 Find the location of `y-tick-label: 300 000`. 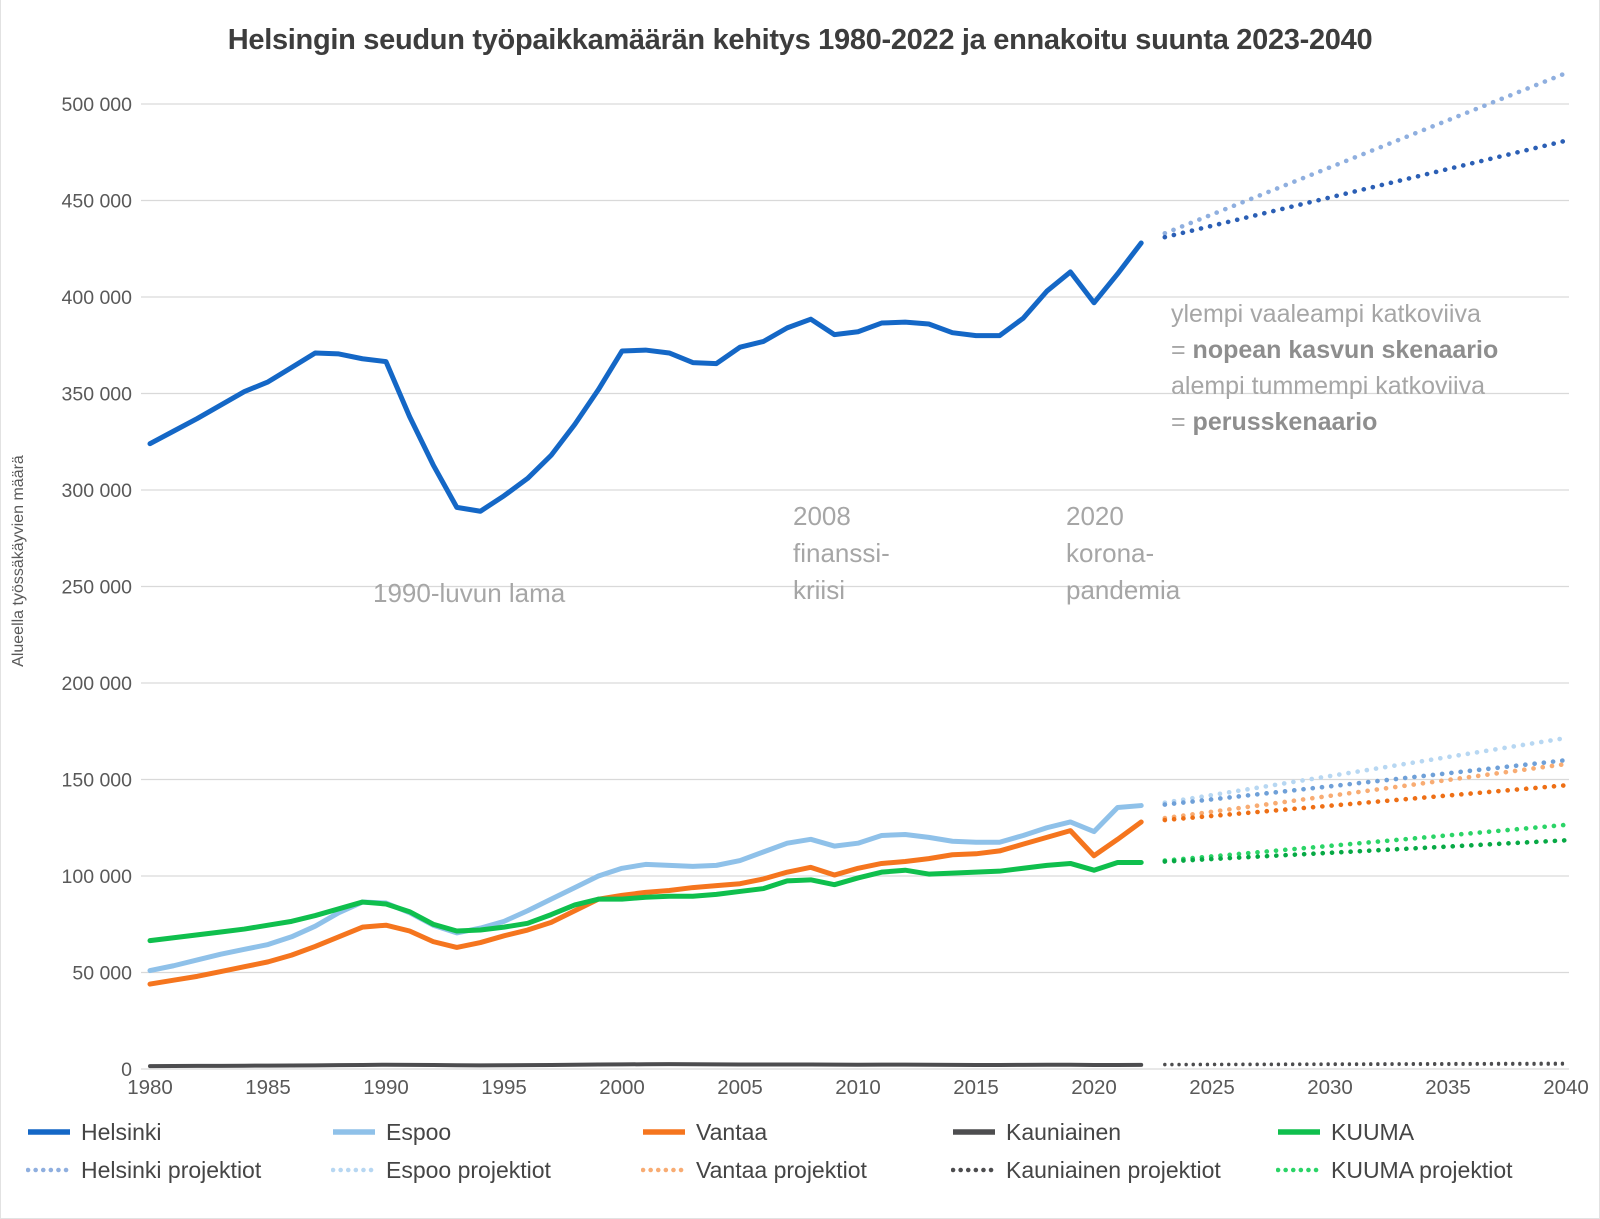

y-tick-label: 300 000 is located at coordinates (97, 491).